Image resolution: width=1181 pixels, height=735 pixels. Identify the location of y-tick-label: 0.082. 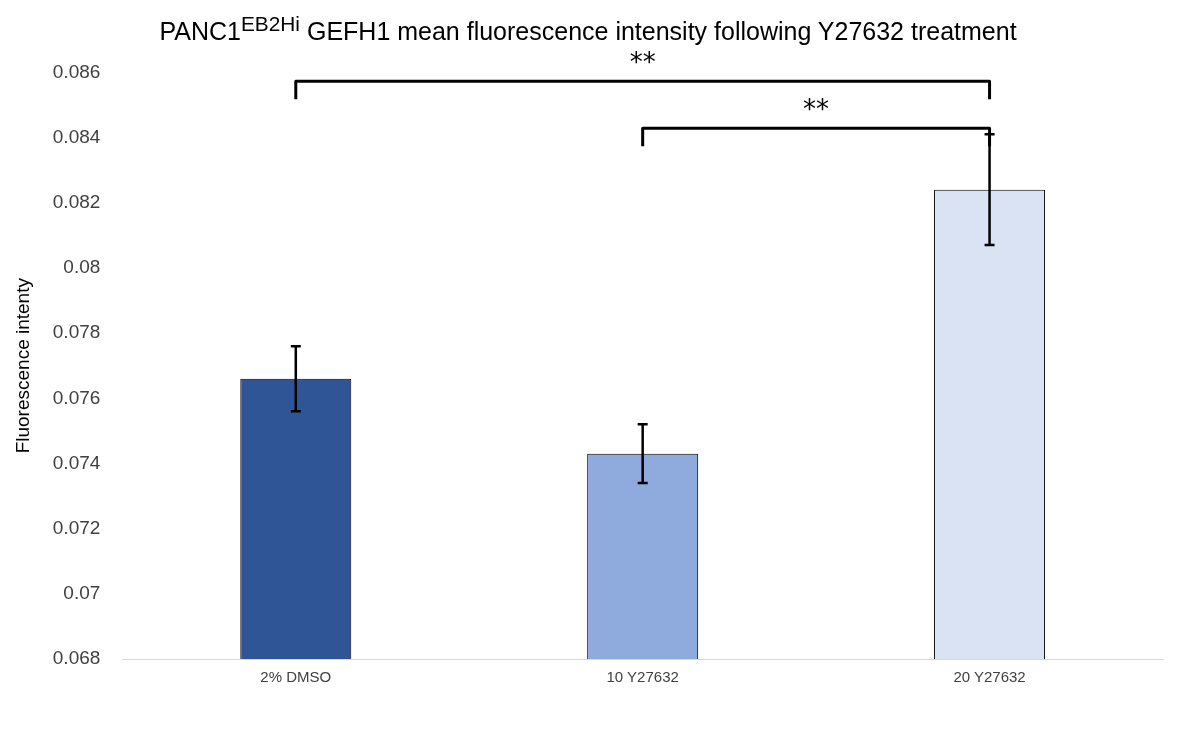
(76, 202).